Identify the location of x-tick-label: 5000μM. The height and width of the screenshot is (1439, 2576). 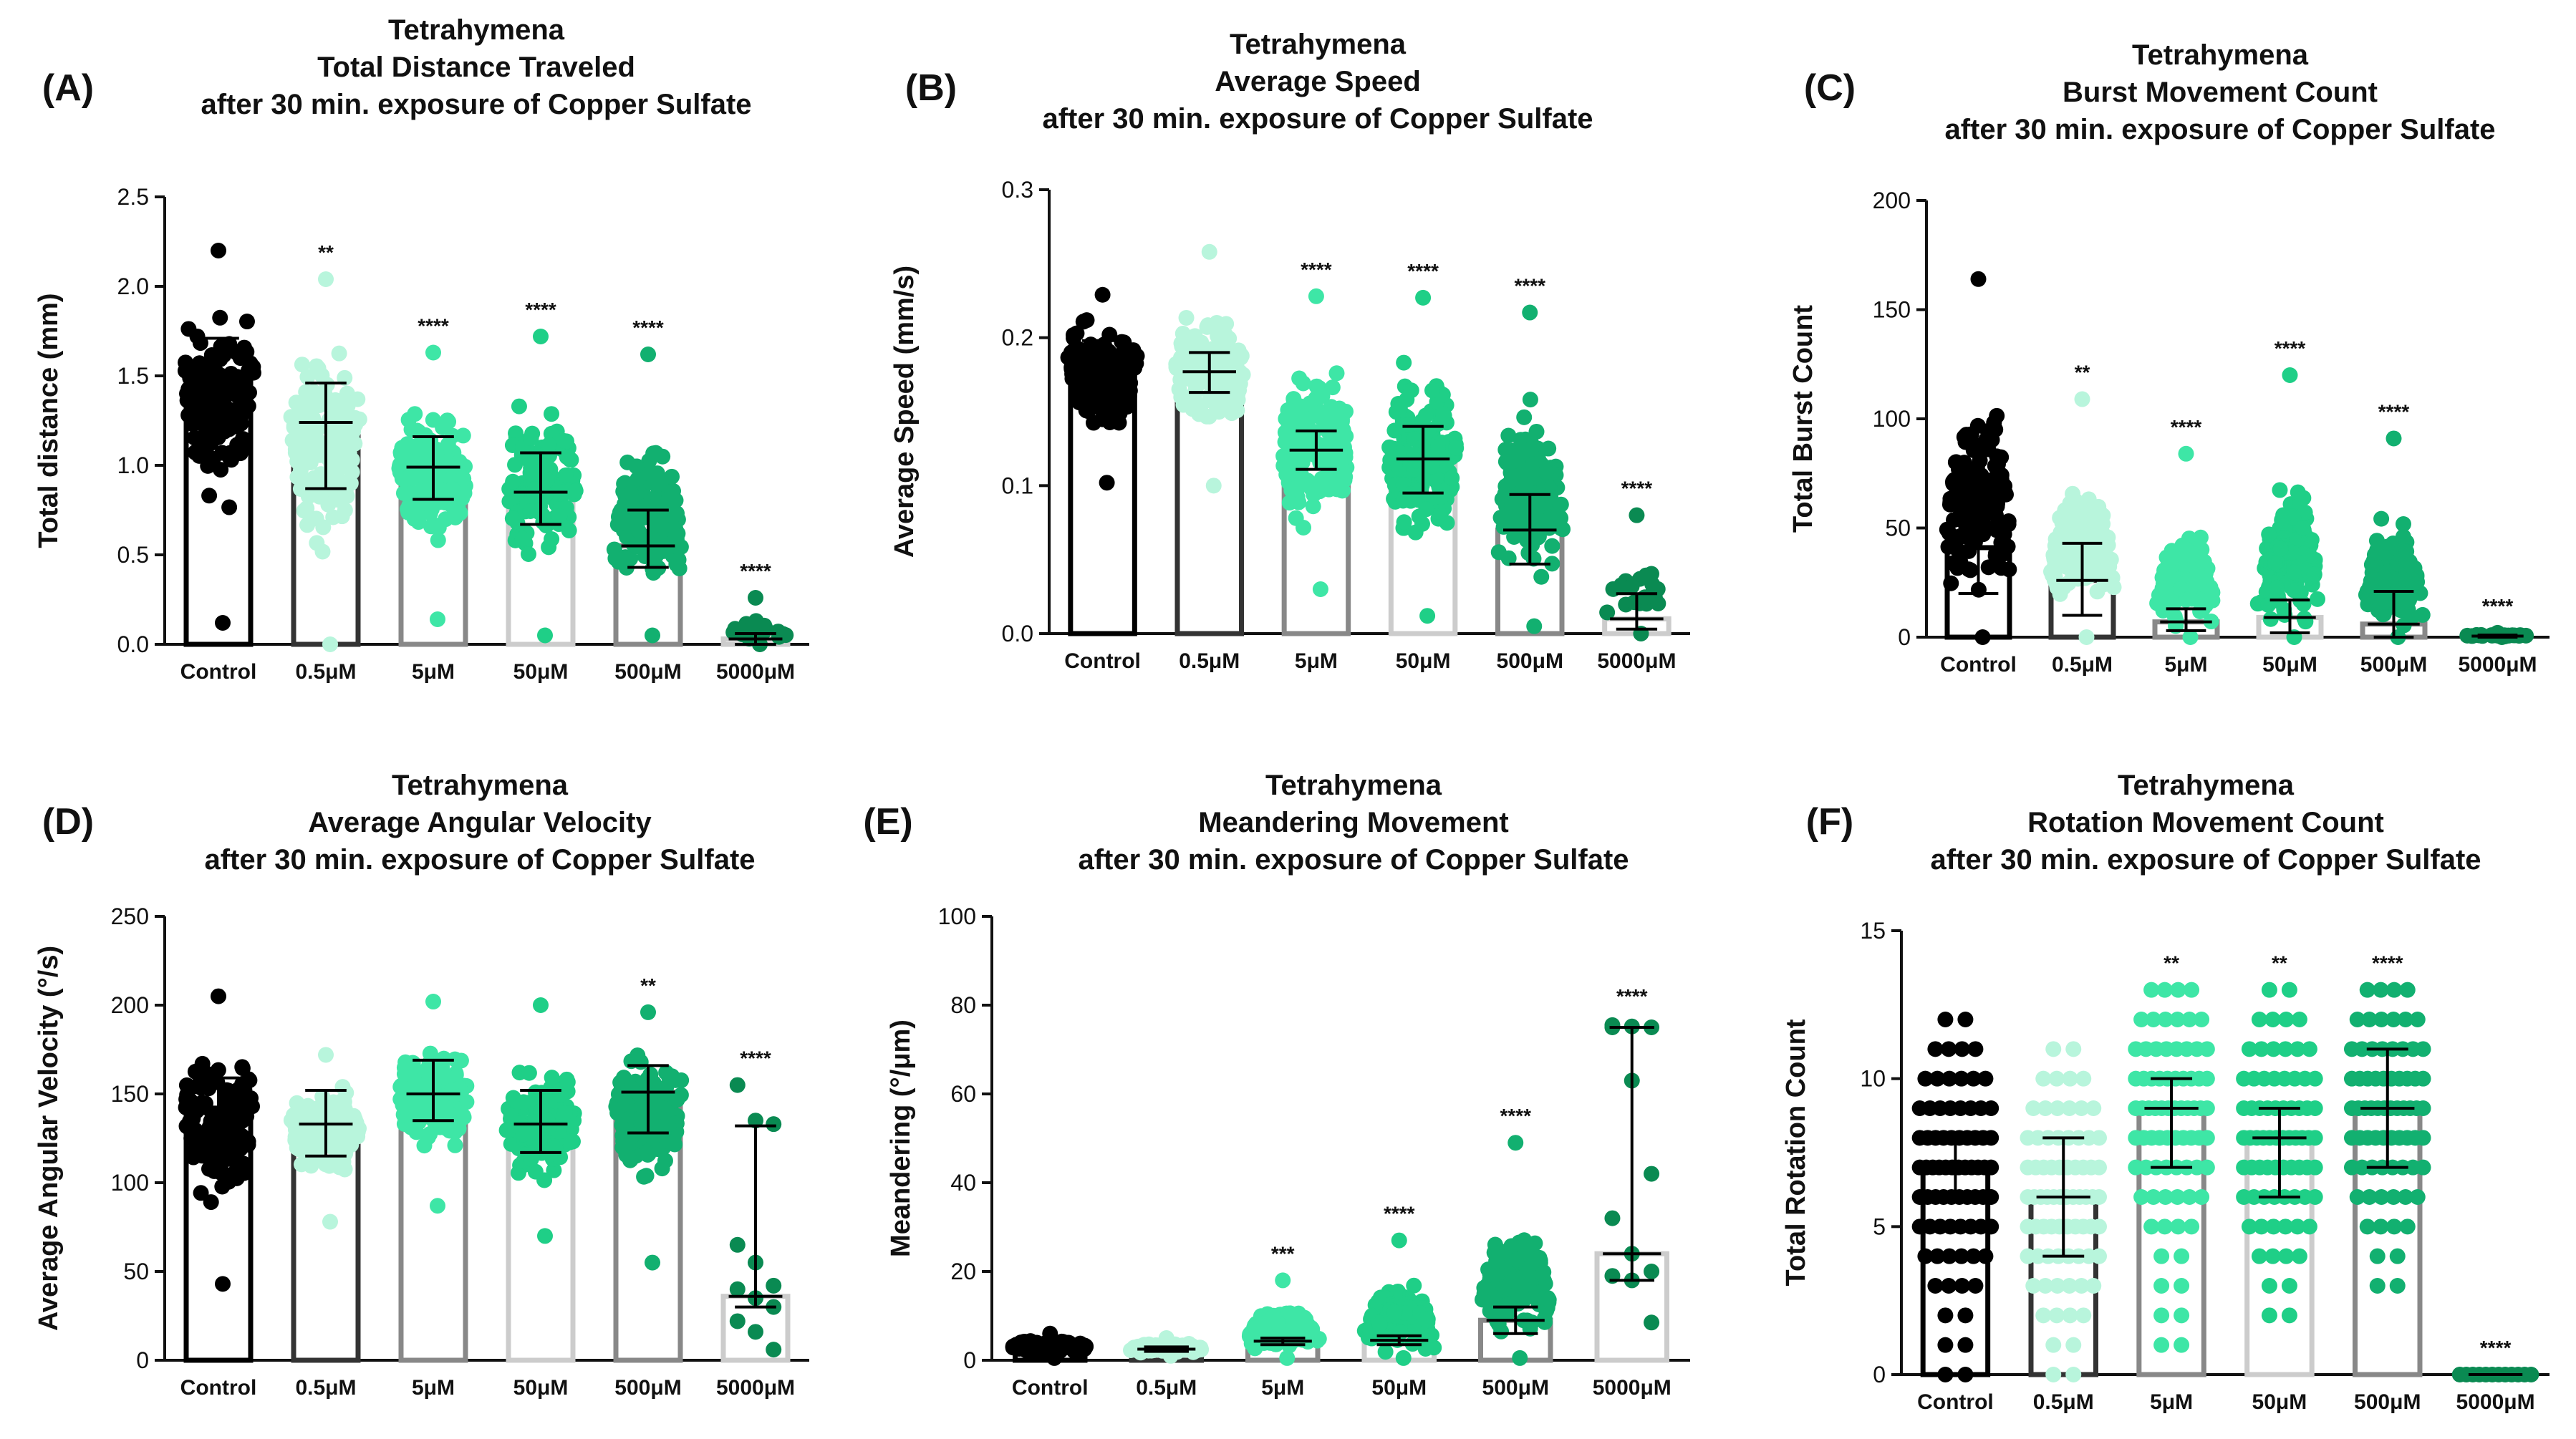
(1636, 661).